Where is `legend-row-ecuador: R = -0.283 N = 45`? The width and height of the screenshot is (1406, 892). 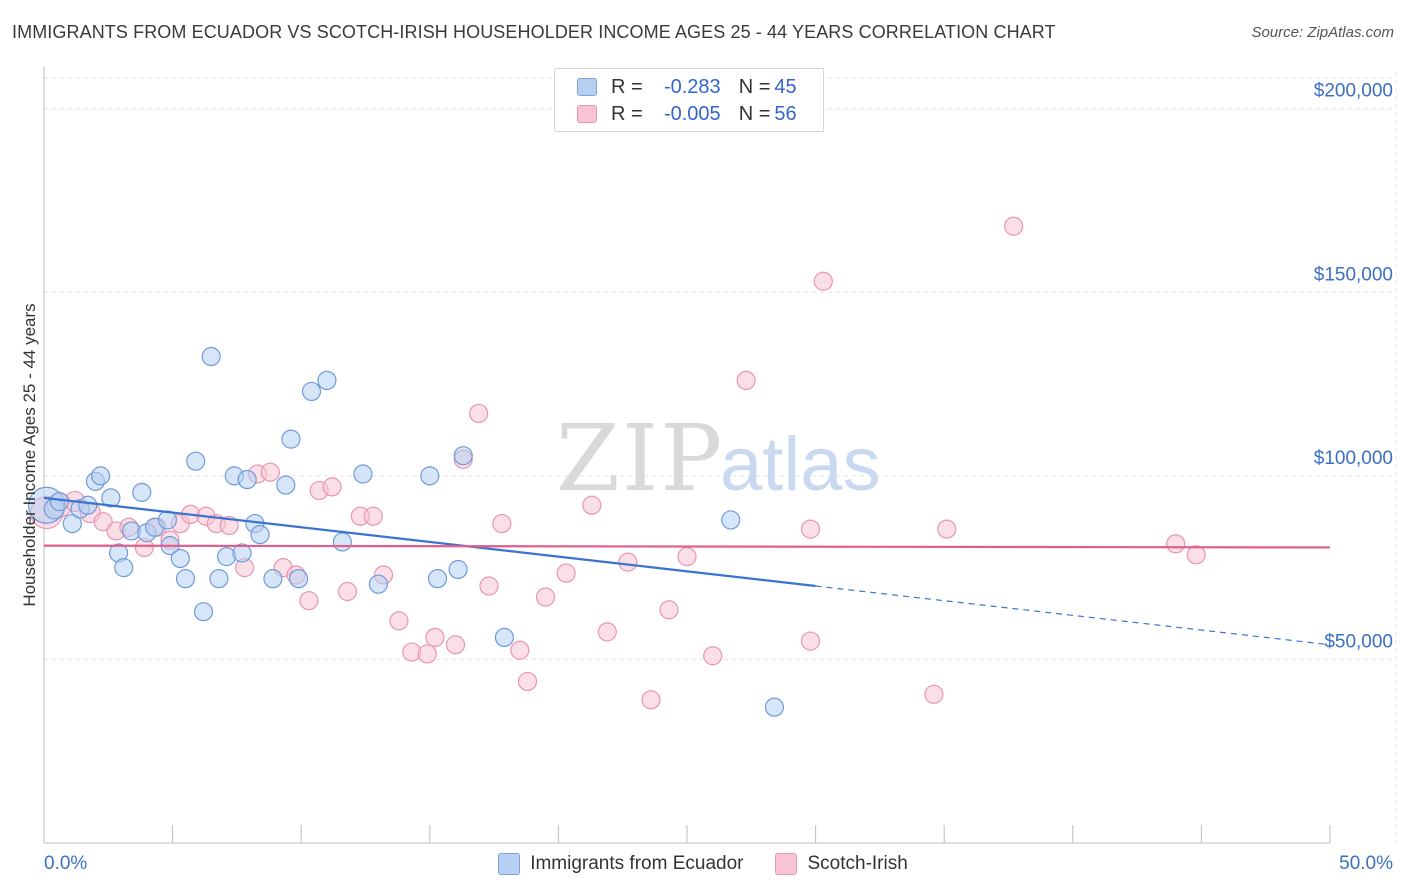 legend-row-ecuador: R = -0.283 N = 45 is located at coordinates (687, 87).